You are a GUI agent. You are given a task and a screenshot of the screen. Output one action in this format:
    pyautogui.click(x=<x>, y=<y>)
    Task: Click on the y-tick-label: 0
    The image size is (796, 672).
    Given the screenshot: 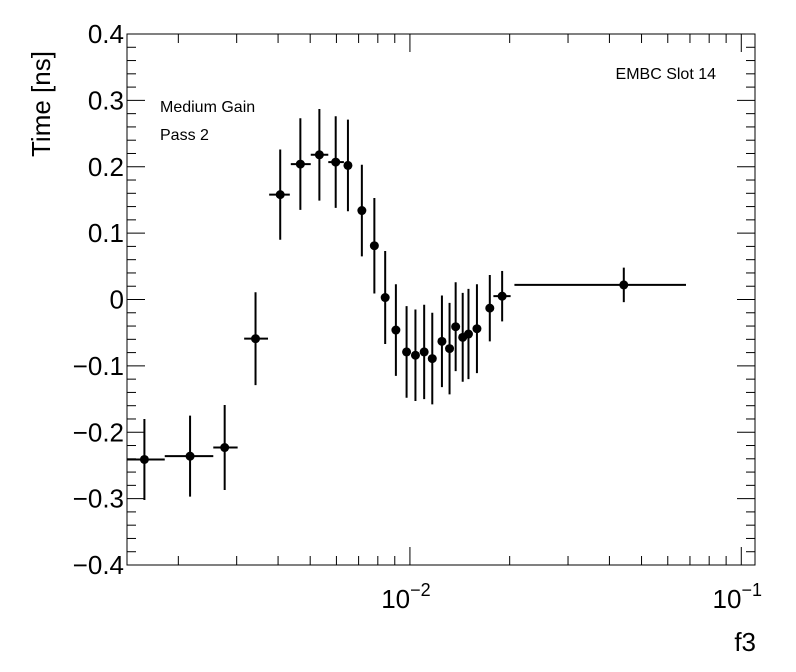 What is the action you would take?
    pyautogui.click(x=117, y=300)
    